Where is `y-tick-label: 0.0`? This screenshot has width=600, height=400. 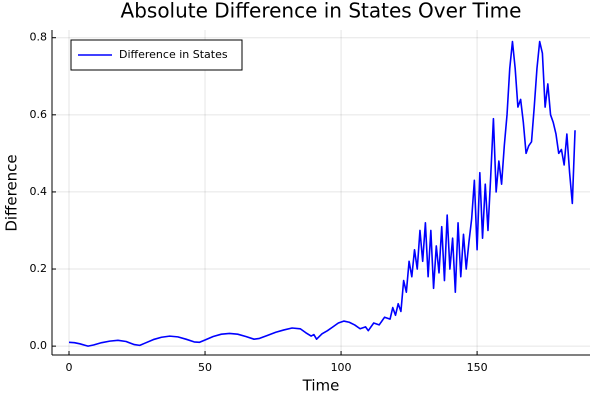
y-tick-label: 0.0 is located at coordinates (39, 345).